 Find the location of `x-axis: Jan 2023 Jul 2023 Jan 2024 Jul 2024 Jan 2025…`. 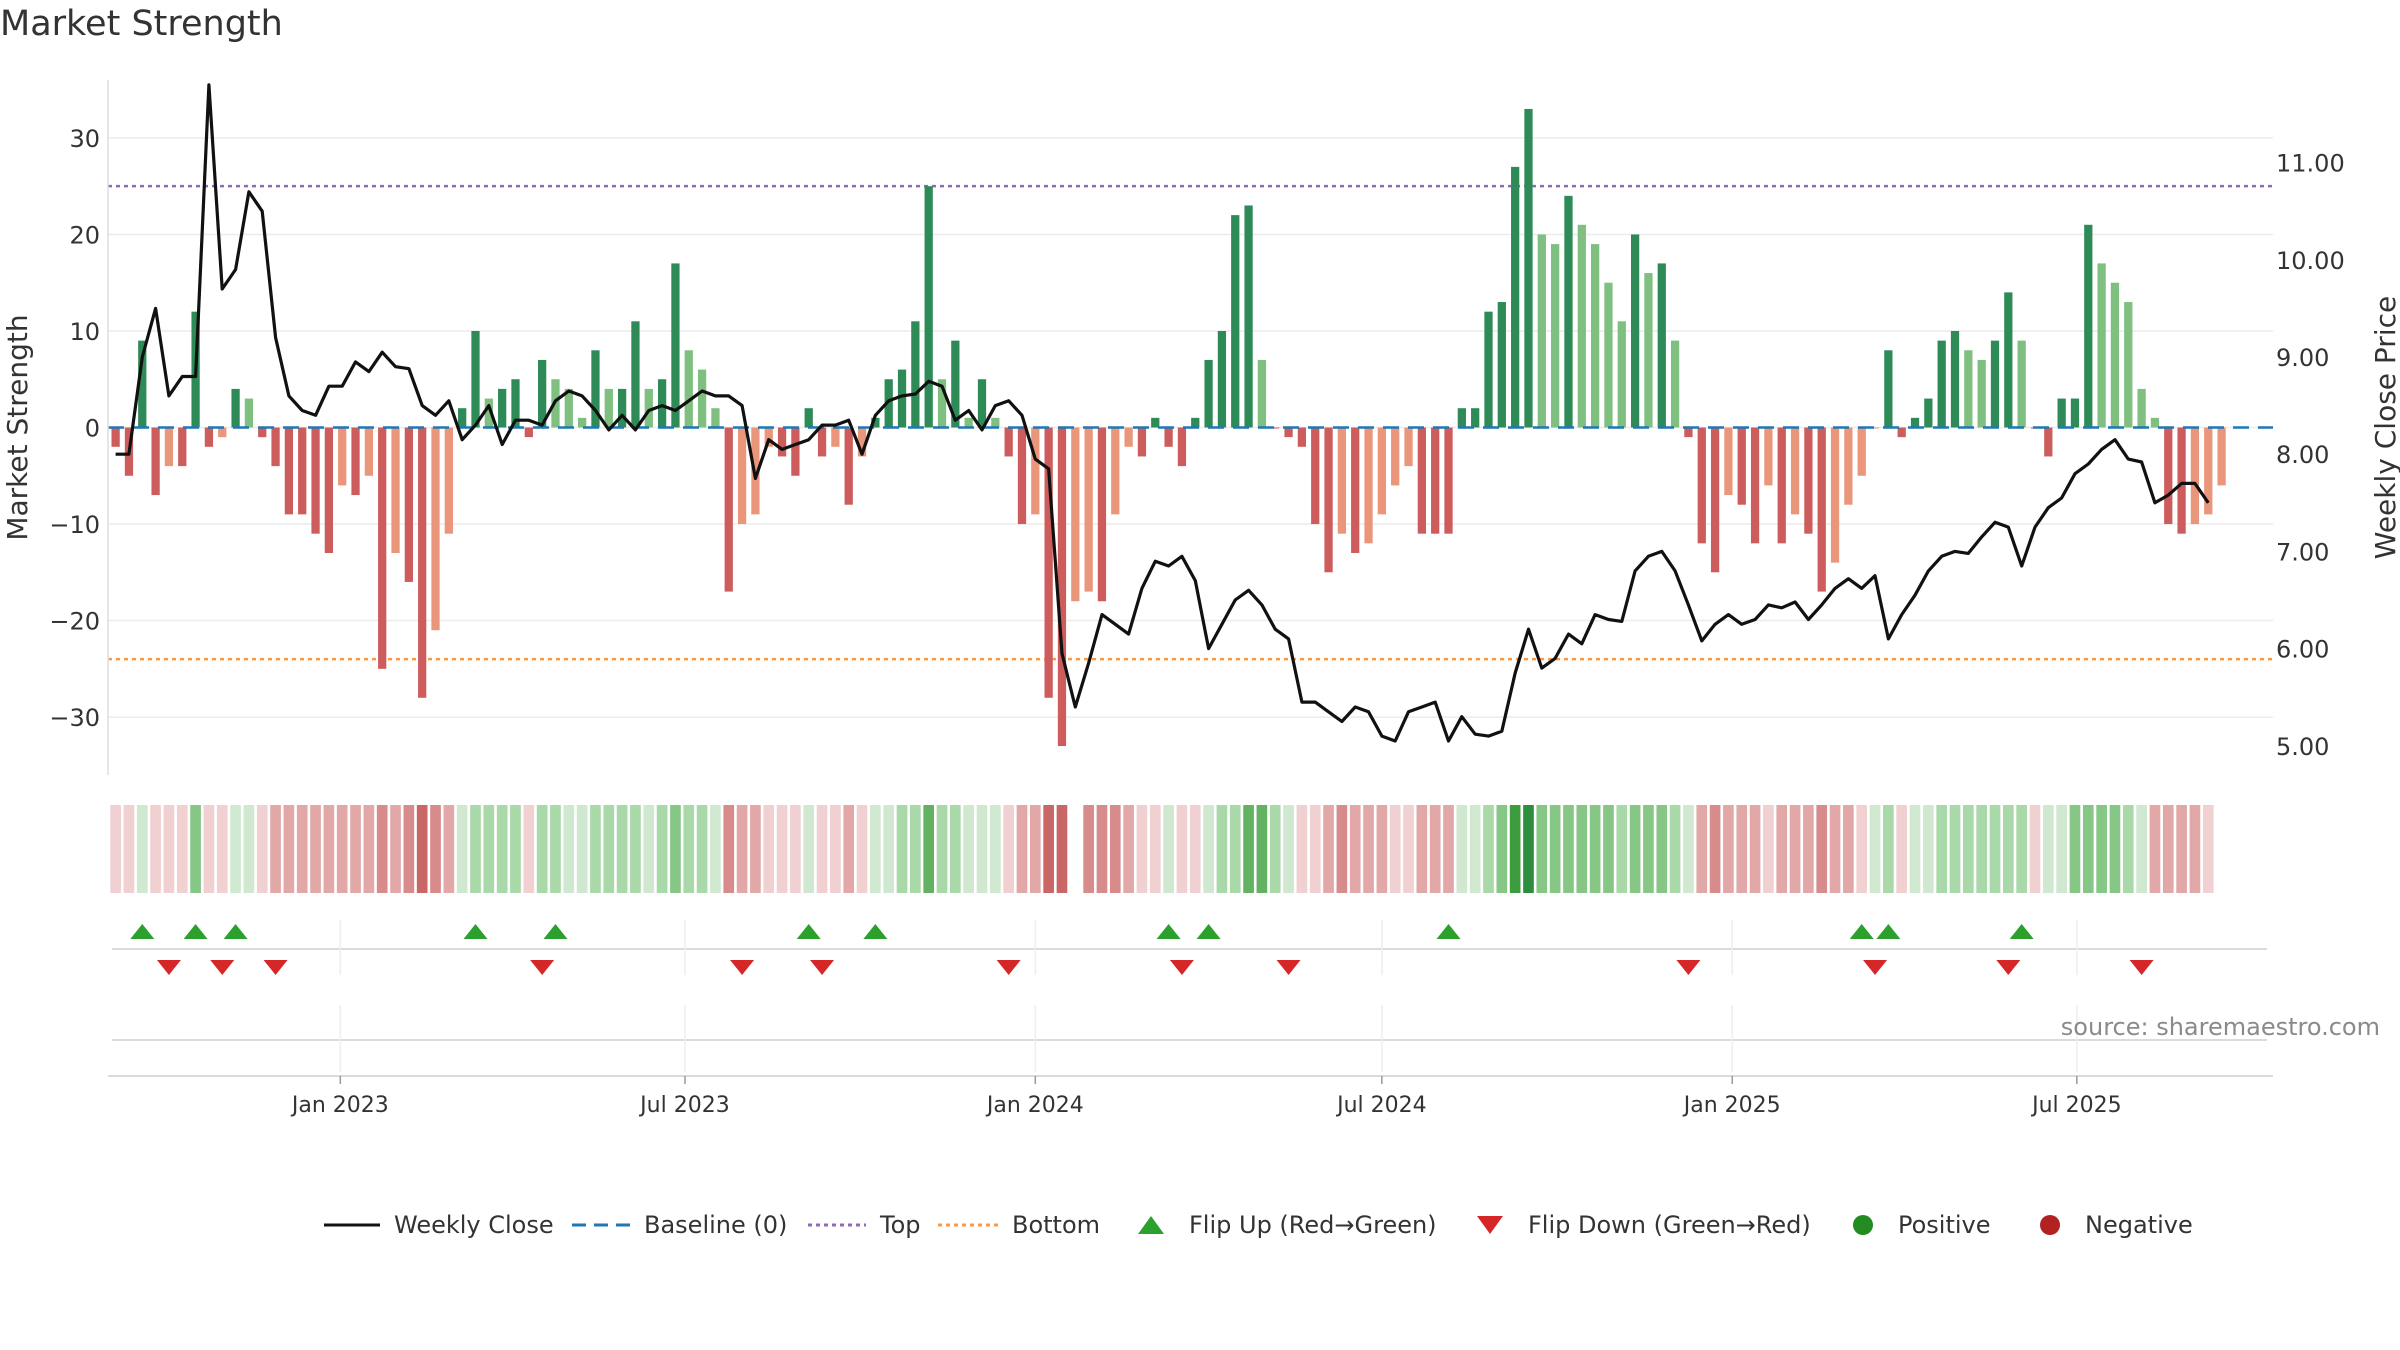

x-axis: Jan 2023 Jul 2023 Jan 2024 Jul 2024 Jan 2025… is located at coordinates (1190, 1019).